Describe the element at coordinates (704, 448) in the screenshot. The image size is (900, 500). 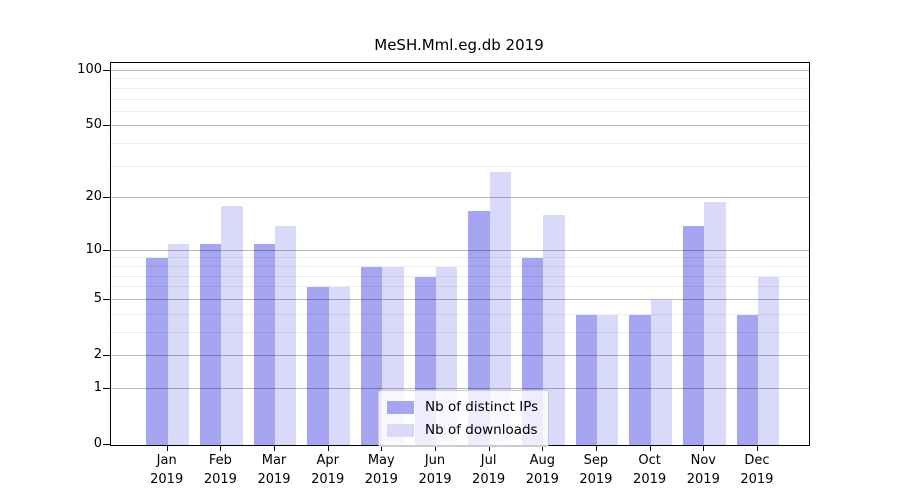
I see `xtick-mark-nov` at that location.